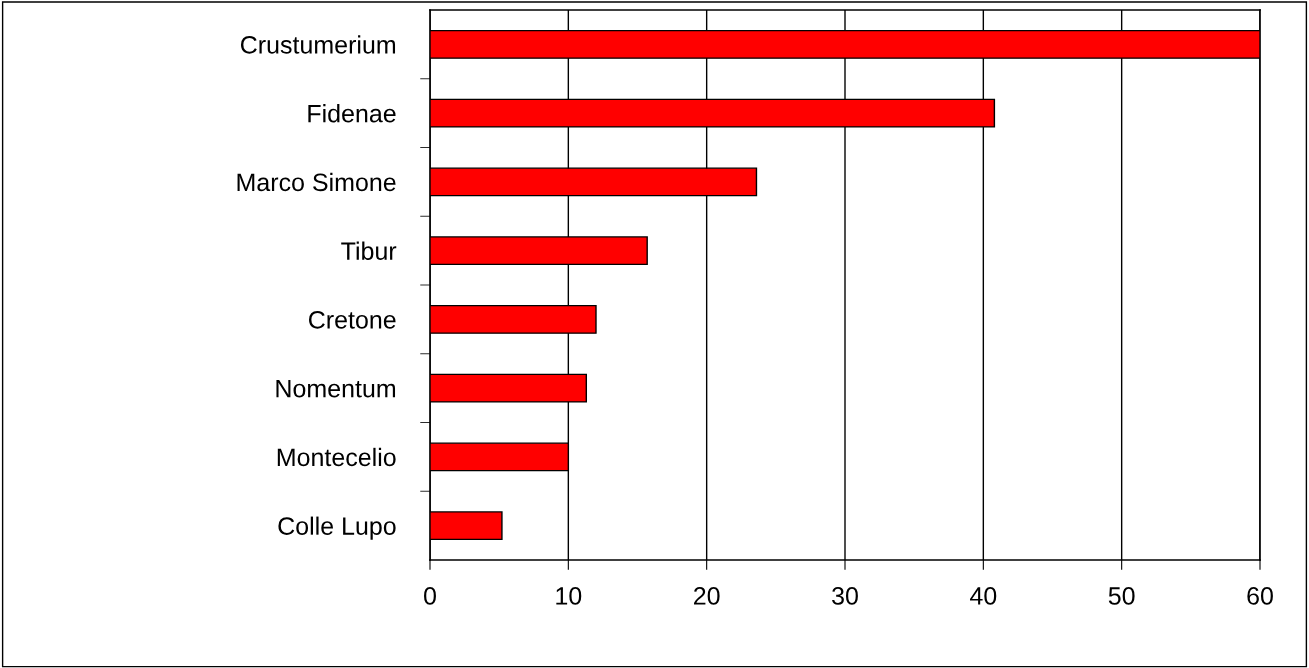  Describe the element at coordinates (845, 596) in the screenshot. I see `x-tick-label: 30` at that location.